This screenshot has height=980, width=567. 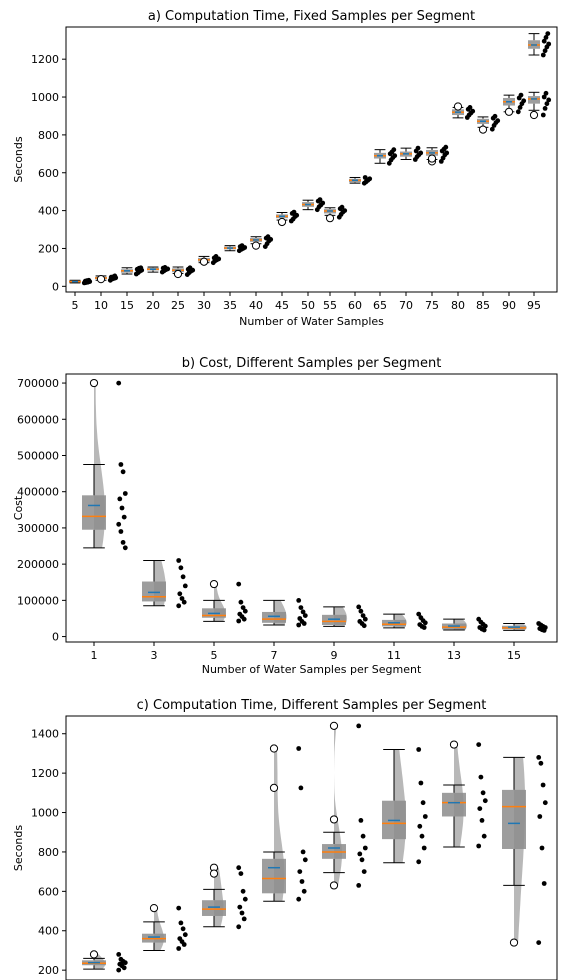 What do you see at coordinates (330, 305) in the screenshot?
I see `x-tick-label: 55` at bounding box center [330, 305].